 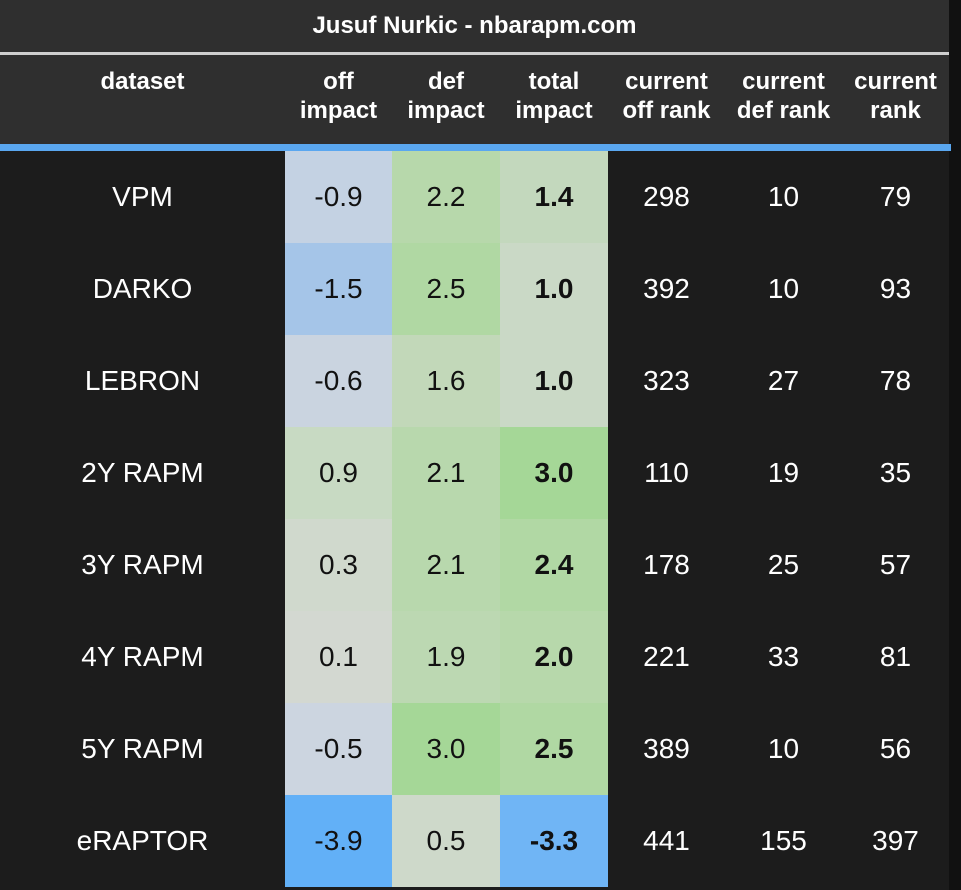 What do you see at coordinates (142, 840) in the screenshot?
I see `cell-dataset: eRAPTOR` at bounding box center [142, 840].